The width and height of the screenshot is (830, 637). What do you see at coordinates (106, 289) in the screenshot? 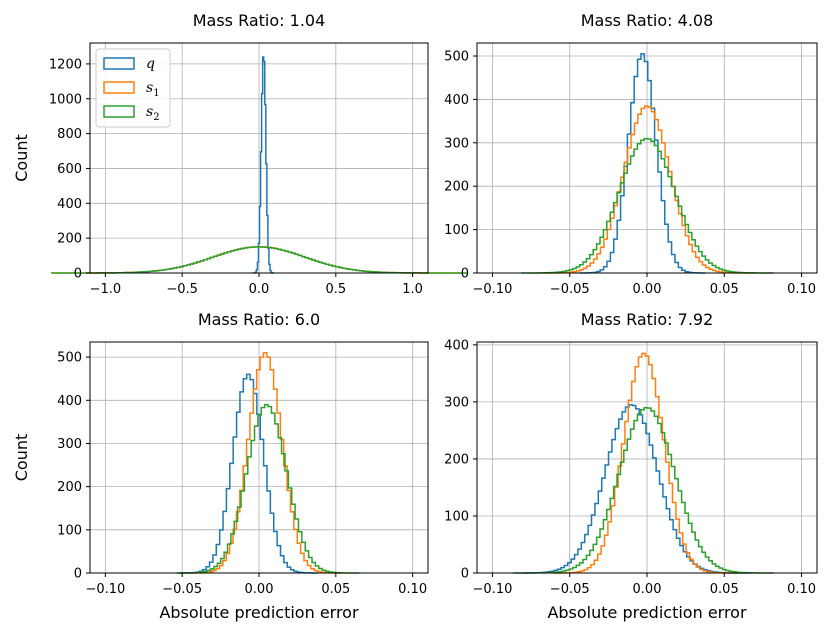
I see `x-tick-label: −1.0` at bounding box center [106, 289].